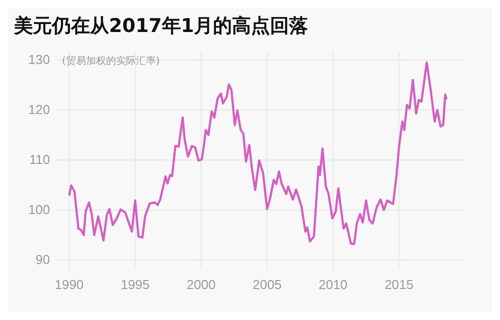  Describe the element at coordinates (399, 284) in the screenshot. I see `x-tick-label: 2015` at that location.